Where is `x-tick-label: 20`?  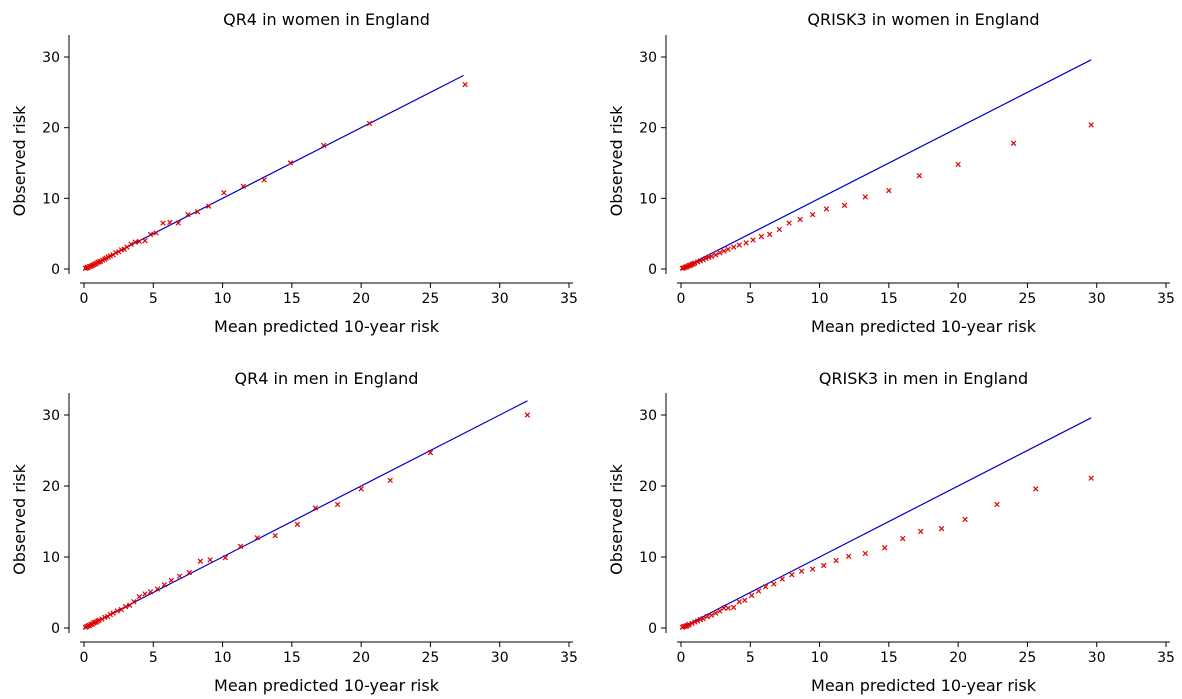 x-tick-label: 20 is located at coordinates (958, 299).